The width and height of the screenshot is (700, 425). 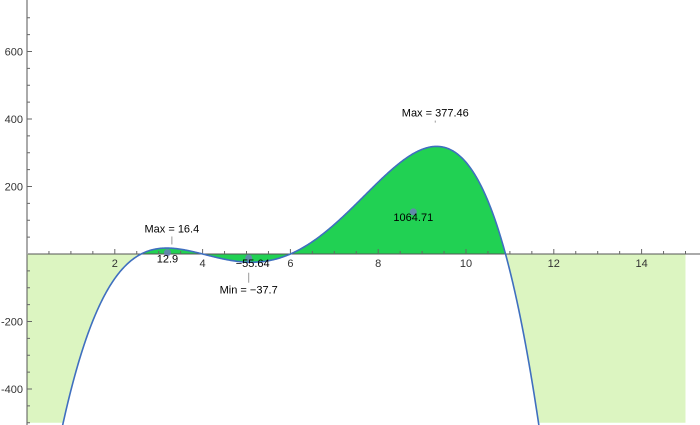 What do you see at coordinates (641, 264) in the screenshot?
I see `x-tick-label: 14` at bounding box center [641, 264].